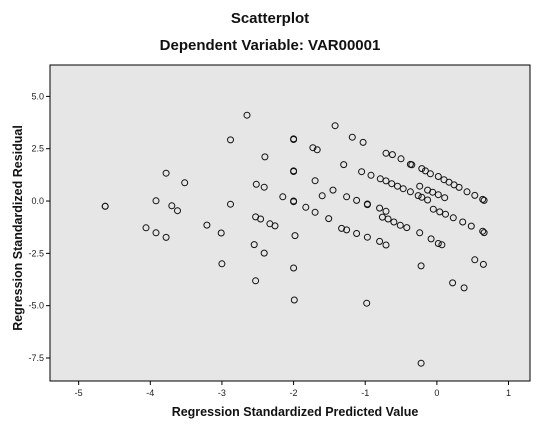  I want to click on y-tick-label: -5.0, so click(36, 306).